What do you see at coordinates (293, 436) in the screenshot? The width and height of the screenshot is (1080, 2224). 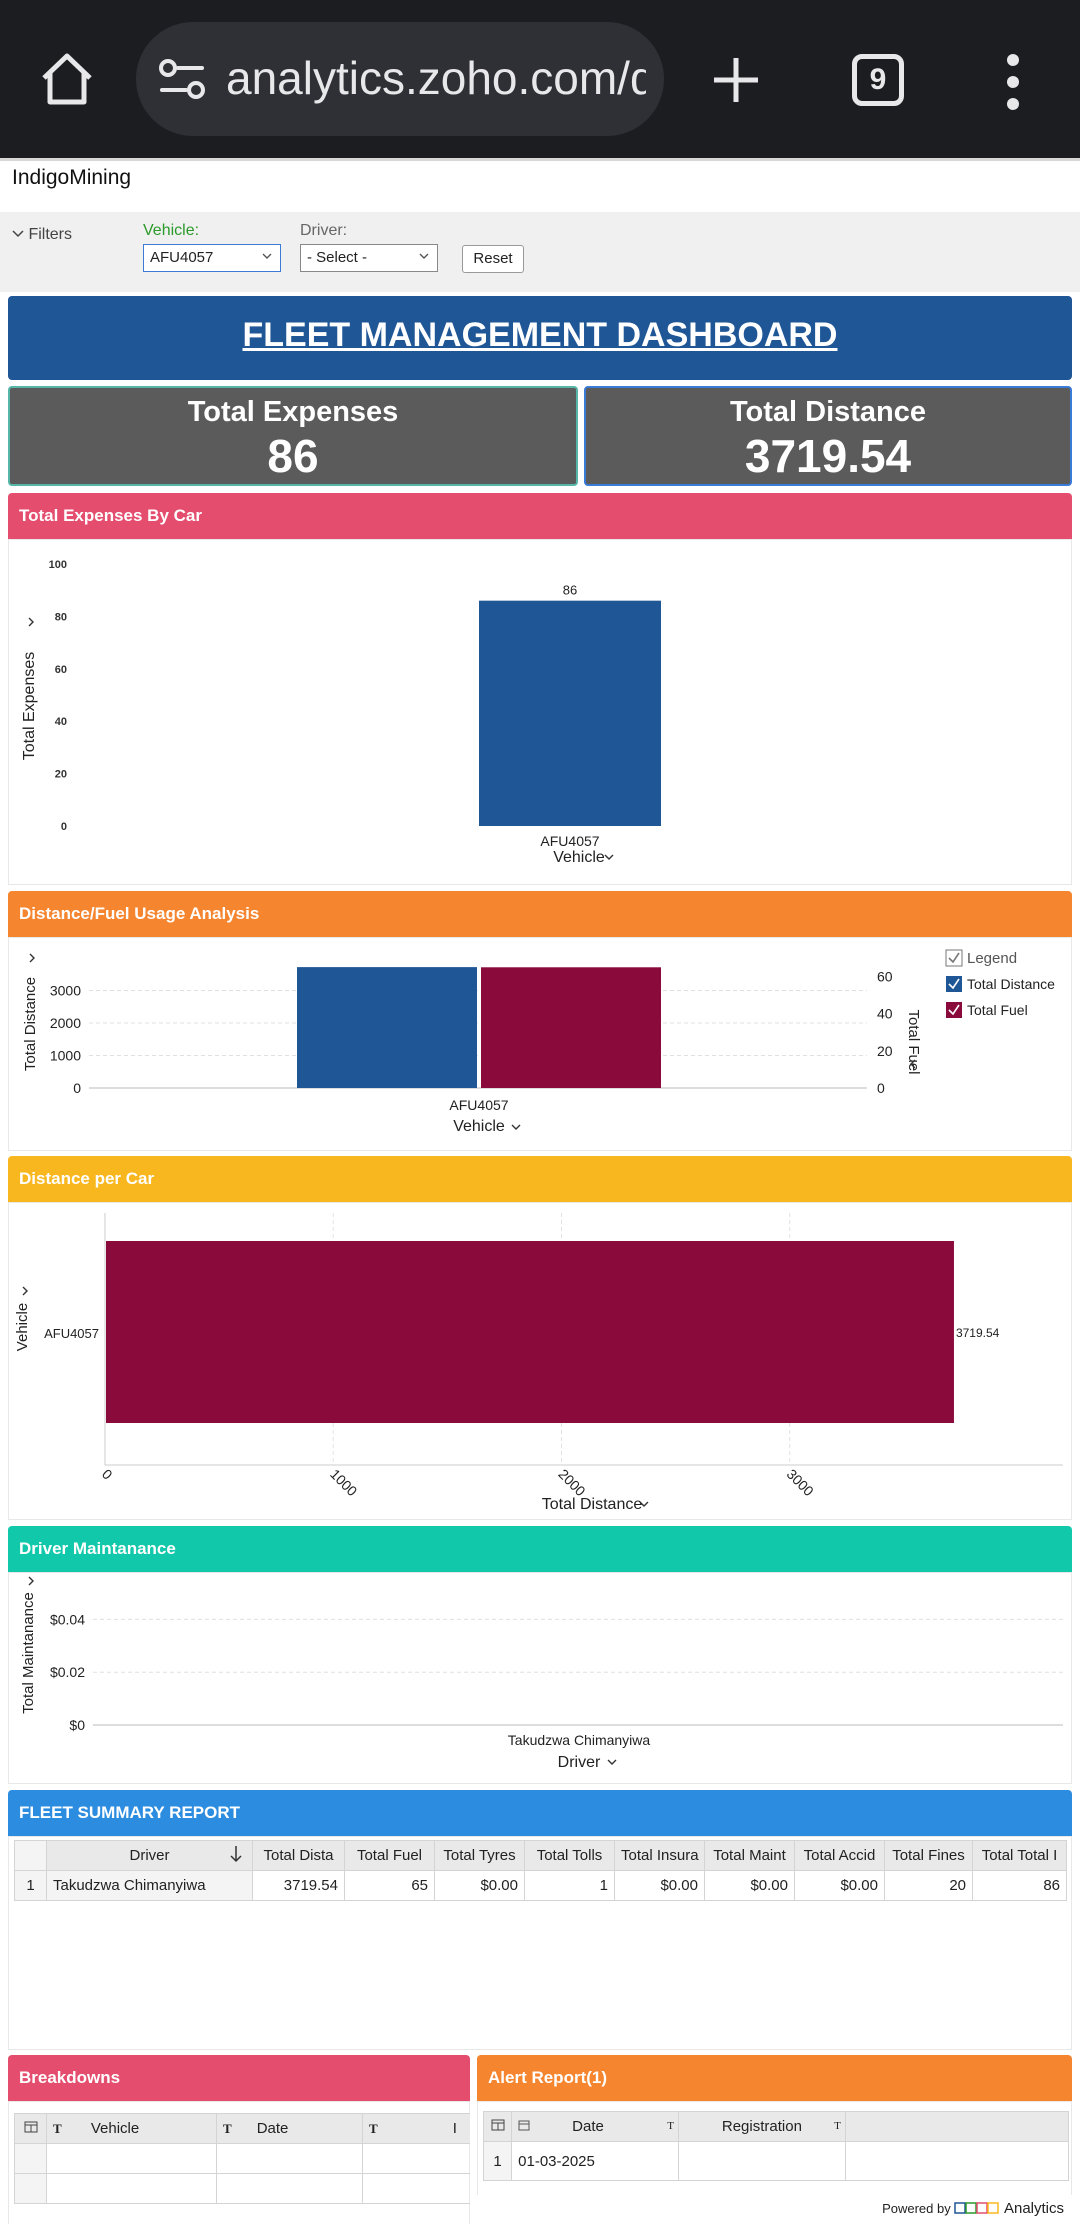 I see `total-expenses-card: Total Expenses 86` at bounding box center [293, 436].